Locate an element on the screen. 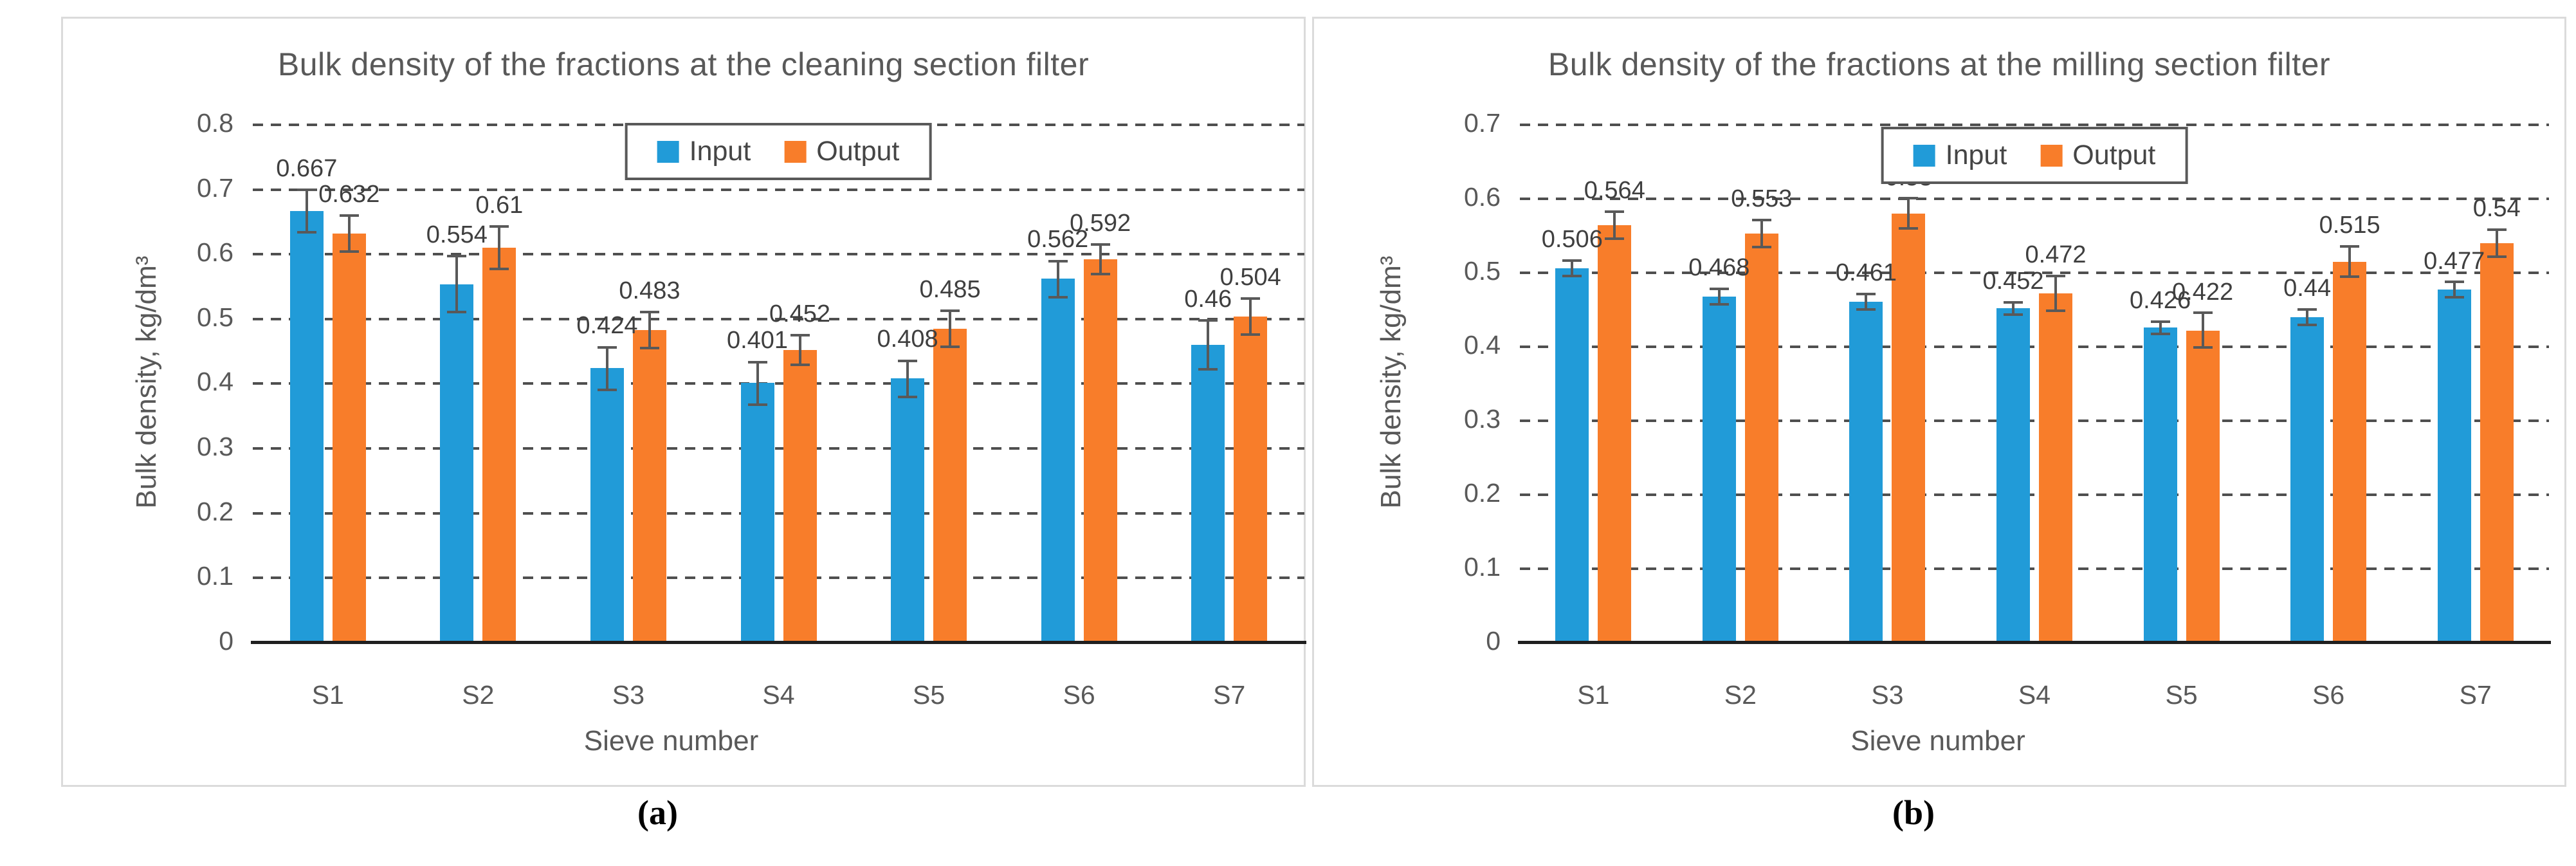 This screenshot has width=2576, height=866. x-axis-line is located at coordinates (2034, 642).